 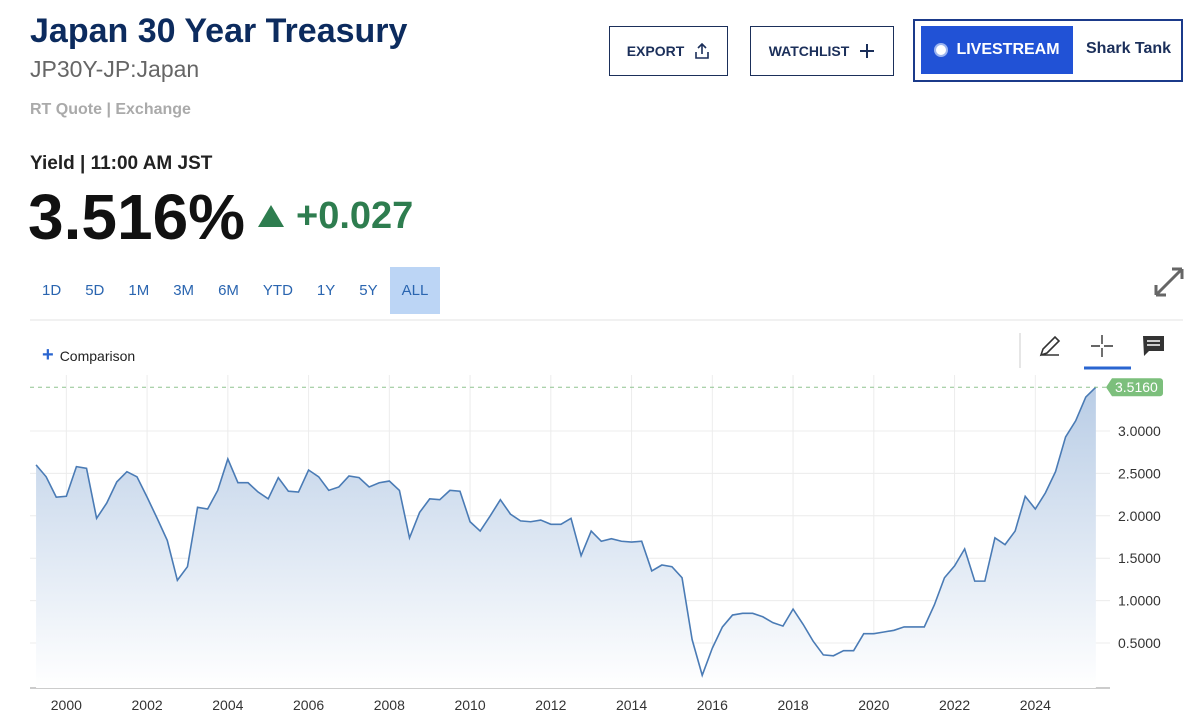 What do you see at coordinates (954, 705) in the screenshot?
I see `x-tick-label: 2022` at bounding box center [954, 705].